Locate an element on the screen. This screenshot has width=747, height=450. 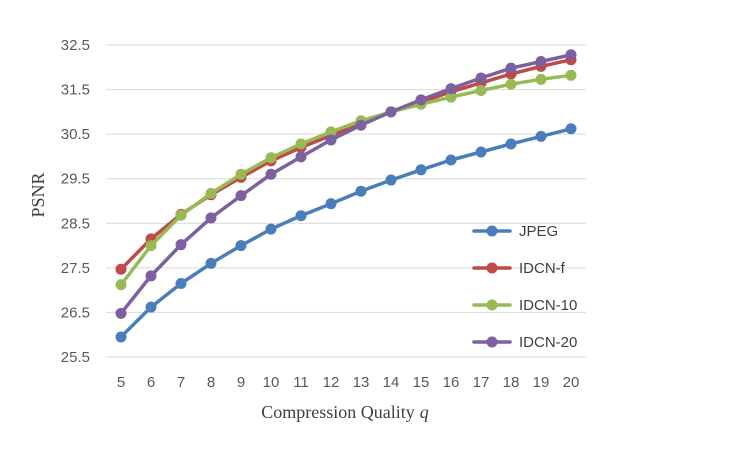
legend-label: IDCN-10 is located at coordinates (548, 305).